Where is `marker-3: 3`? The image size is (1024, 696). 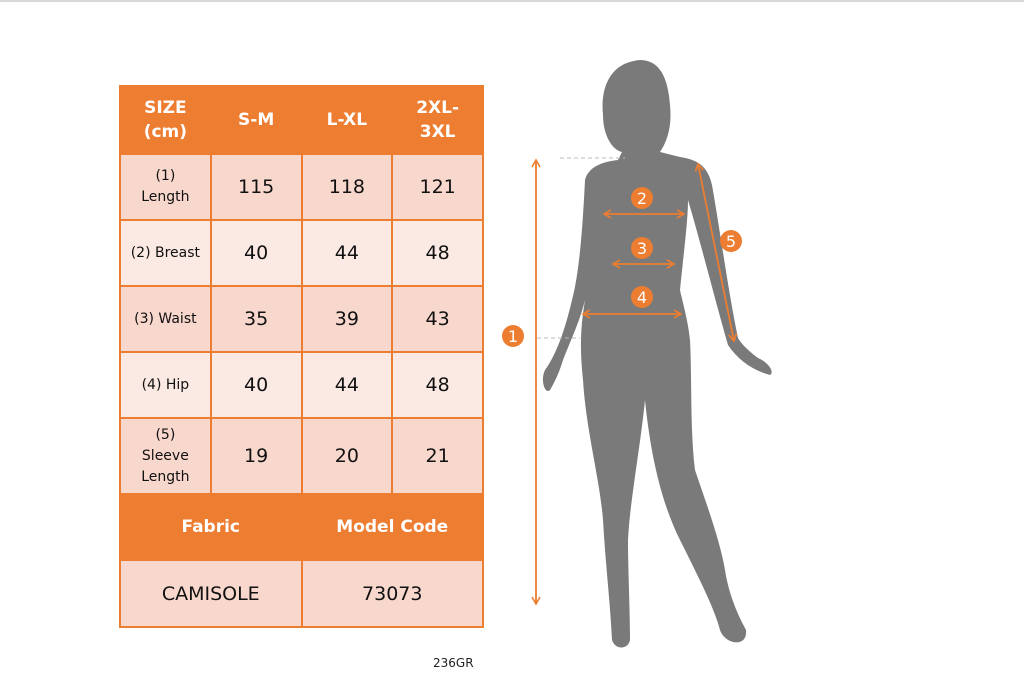
marker-3: 3 is located at coordinates (642, 248).